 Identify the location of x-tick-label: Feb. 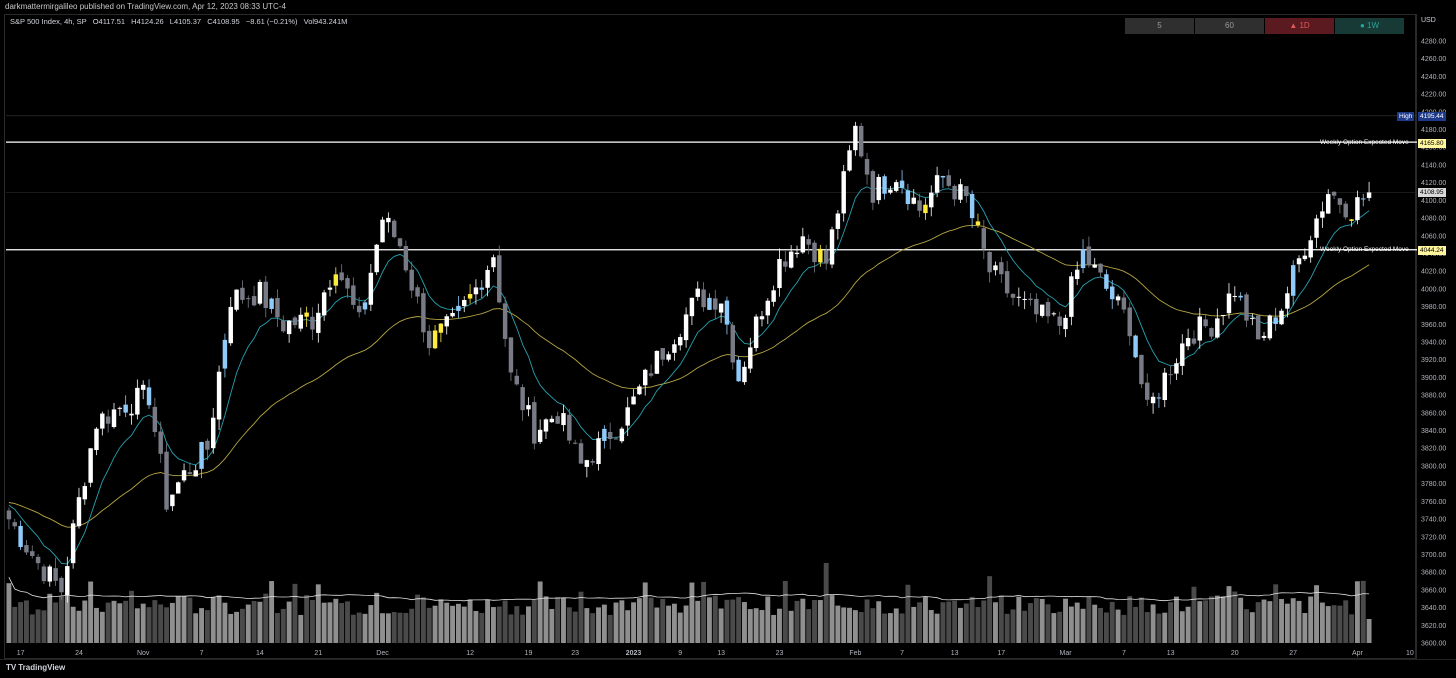
(855, 653).